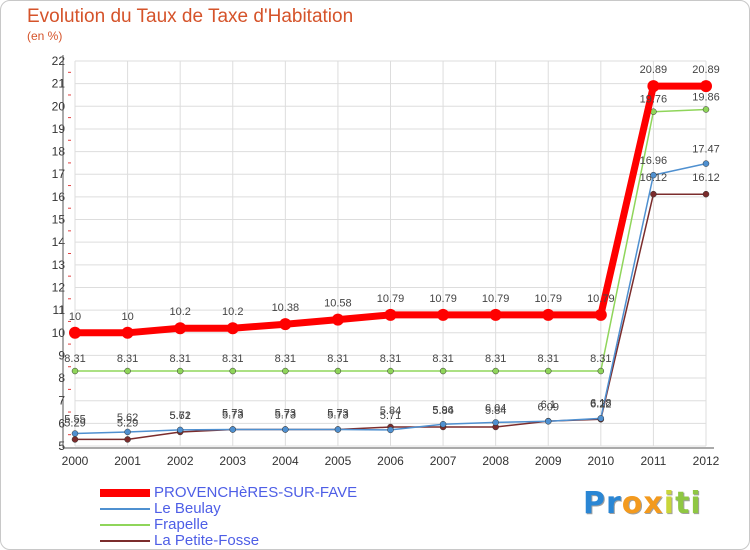 The image size is (750, 550). I want to click on logo-letter: r, so click(614, 503).